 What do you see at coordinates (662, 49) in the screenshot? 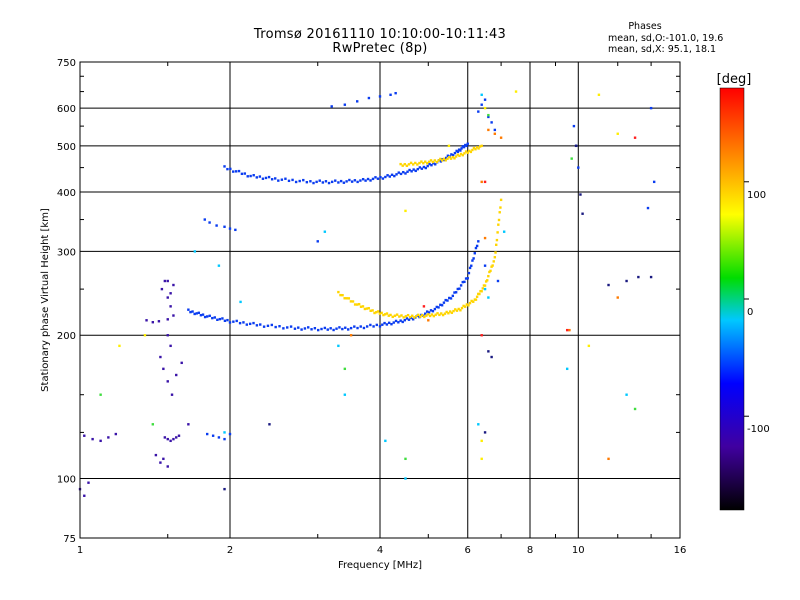
I see `phase-stats-x-mode: mean, sd,X: 95.1, 18.1` at bounding box center [662, 49].